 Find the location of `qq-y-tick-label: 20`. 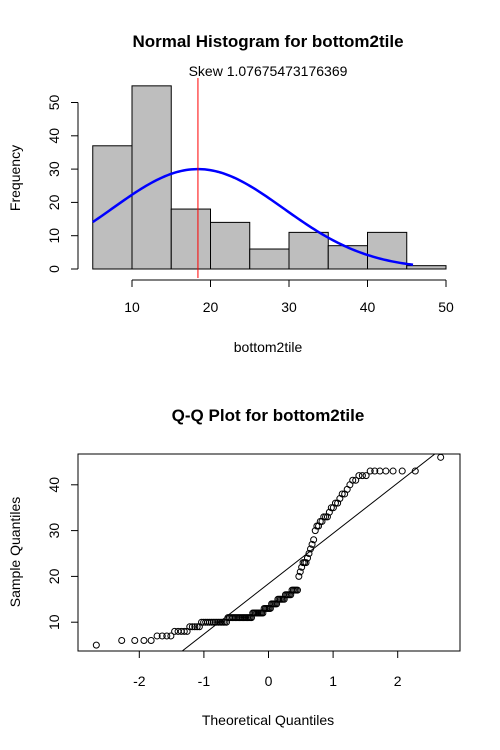

qq-y-tick-label: 20 is located at coordinates (54, 576).